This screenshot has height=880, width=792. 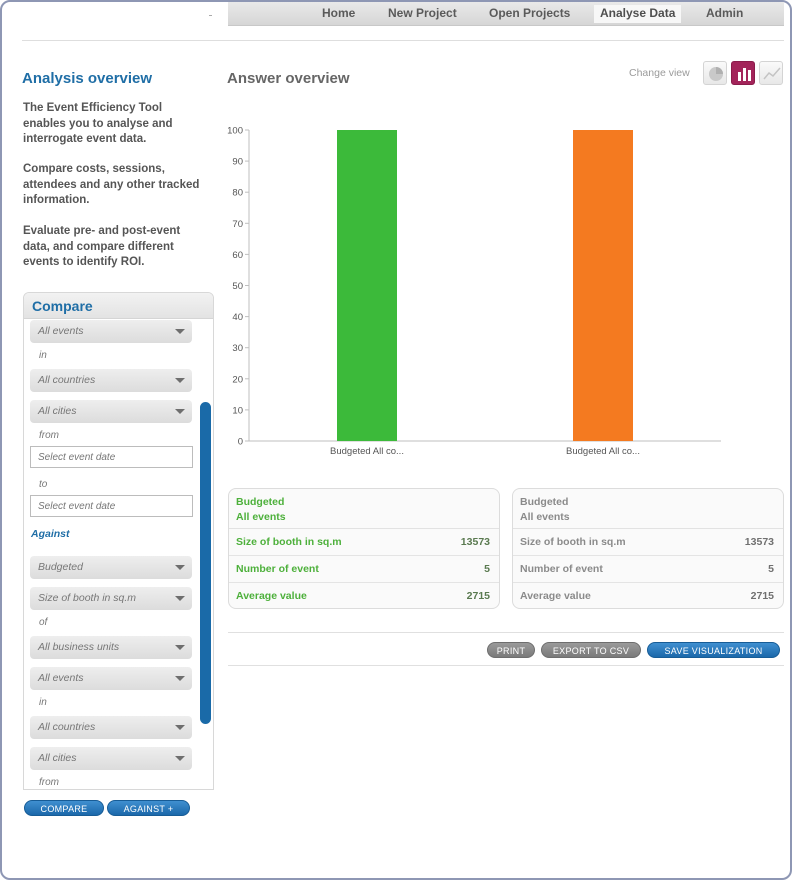 What do you see at coordinates (43, 702) in the screenshot?
I see `in-label-2: in` at bounding box center [43, 702].